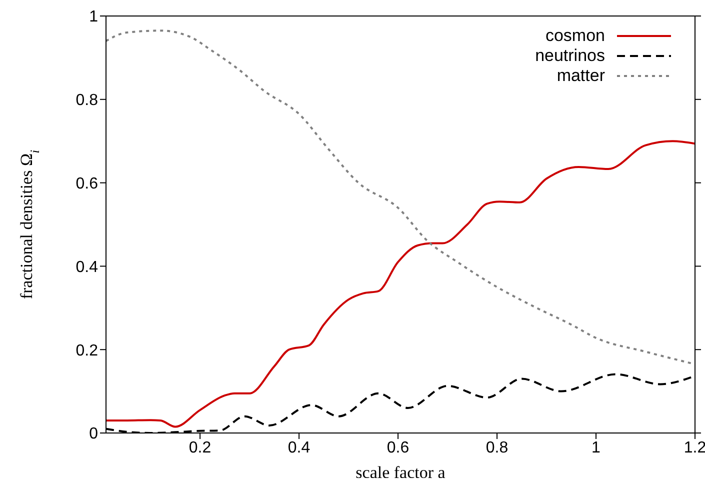  I want to click on x-tick-label: 0.2, so click(200, 447).